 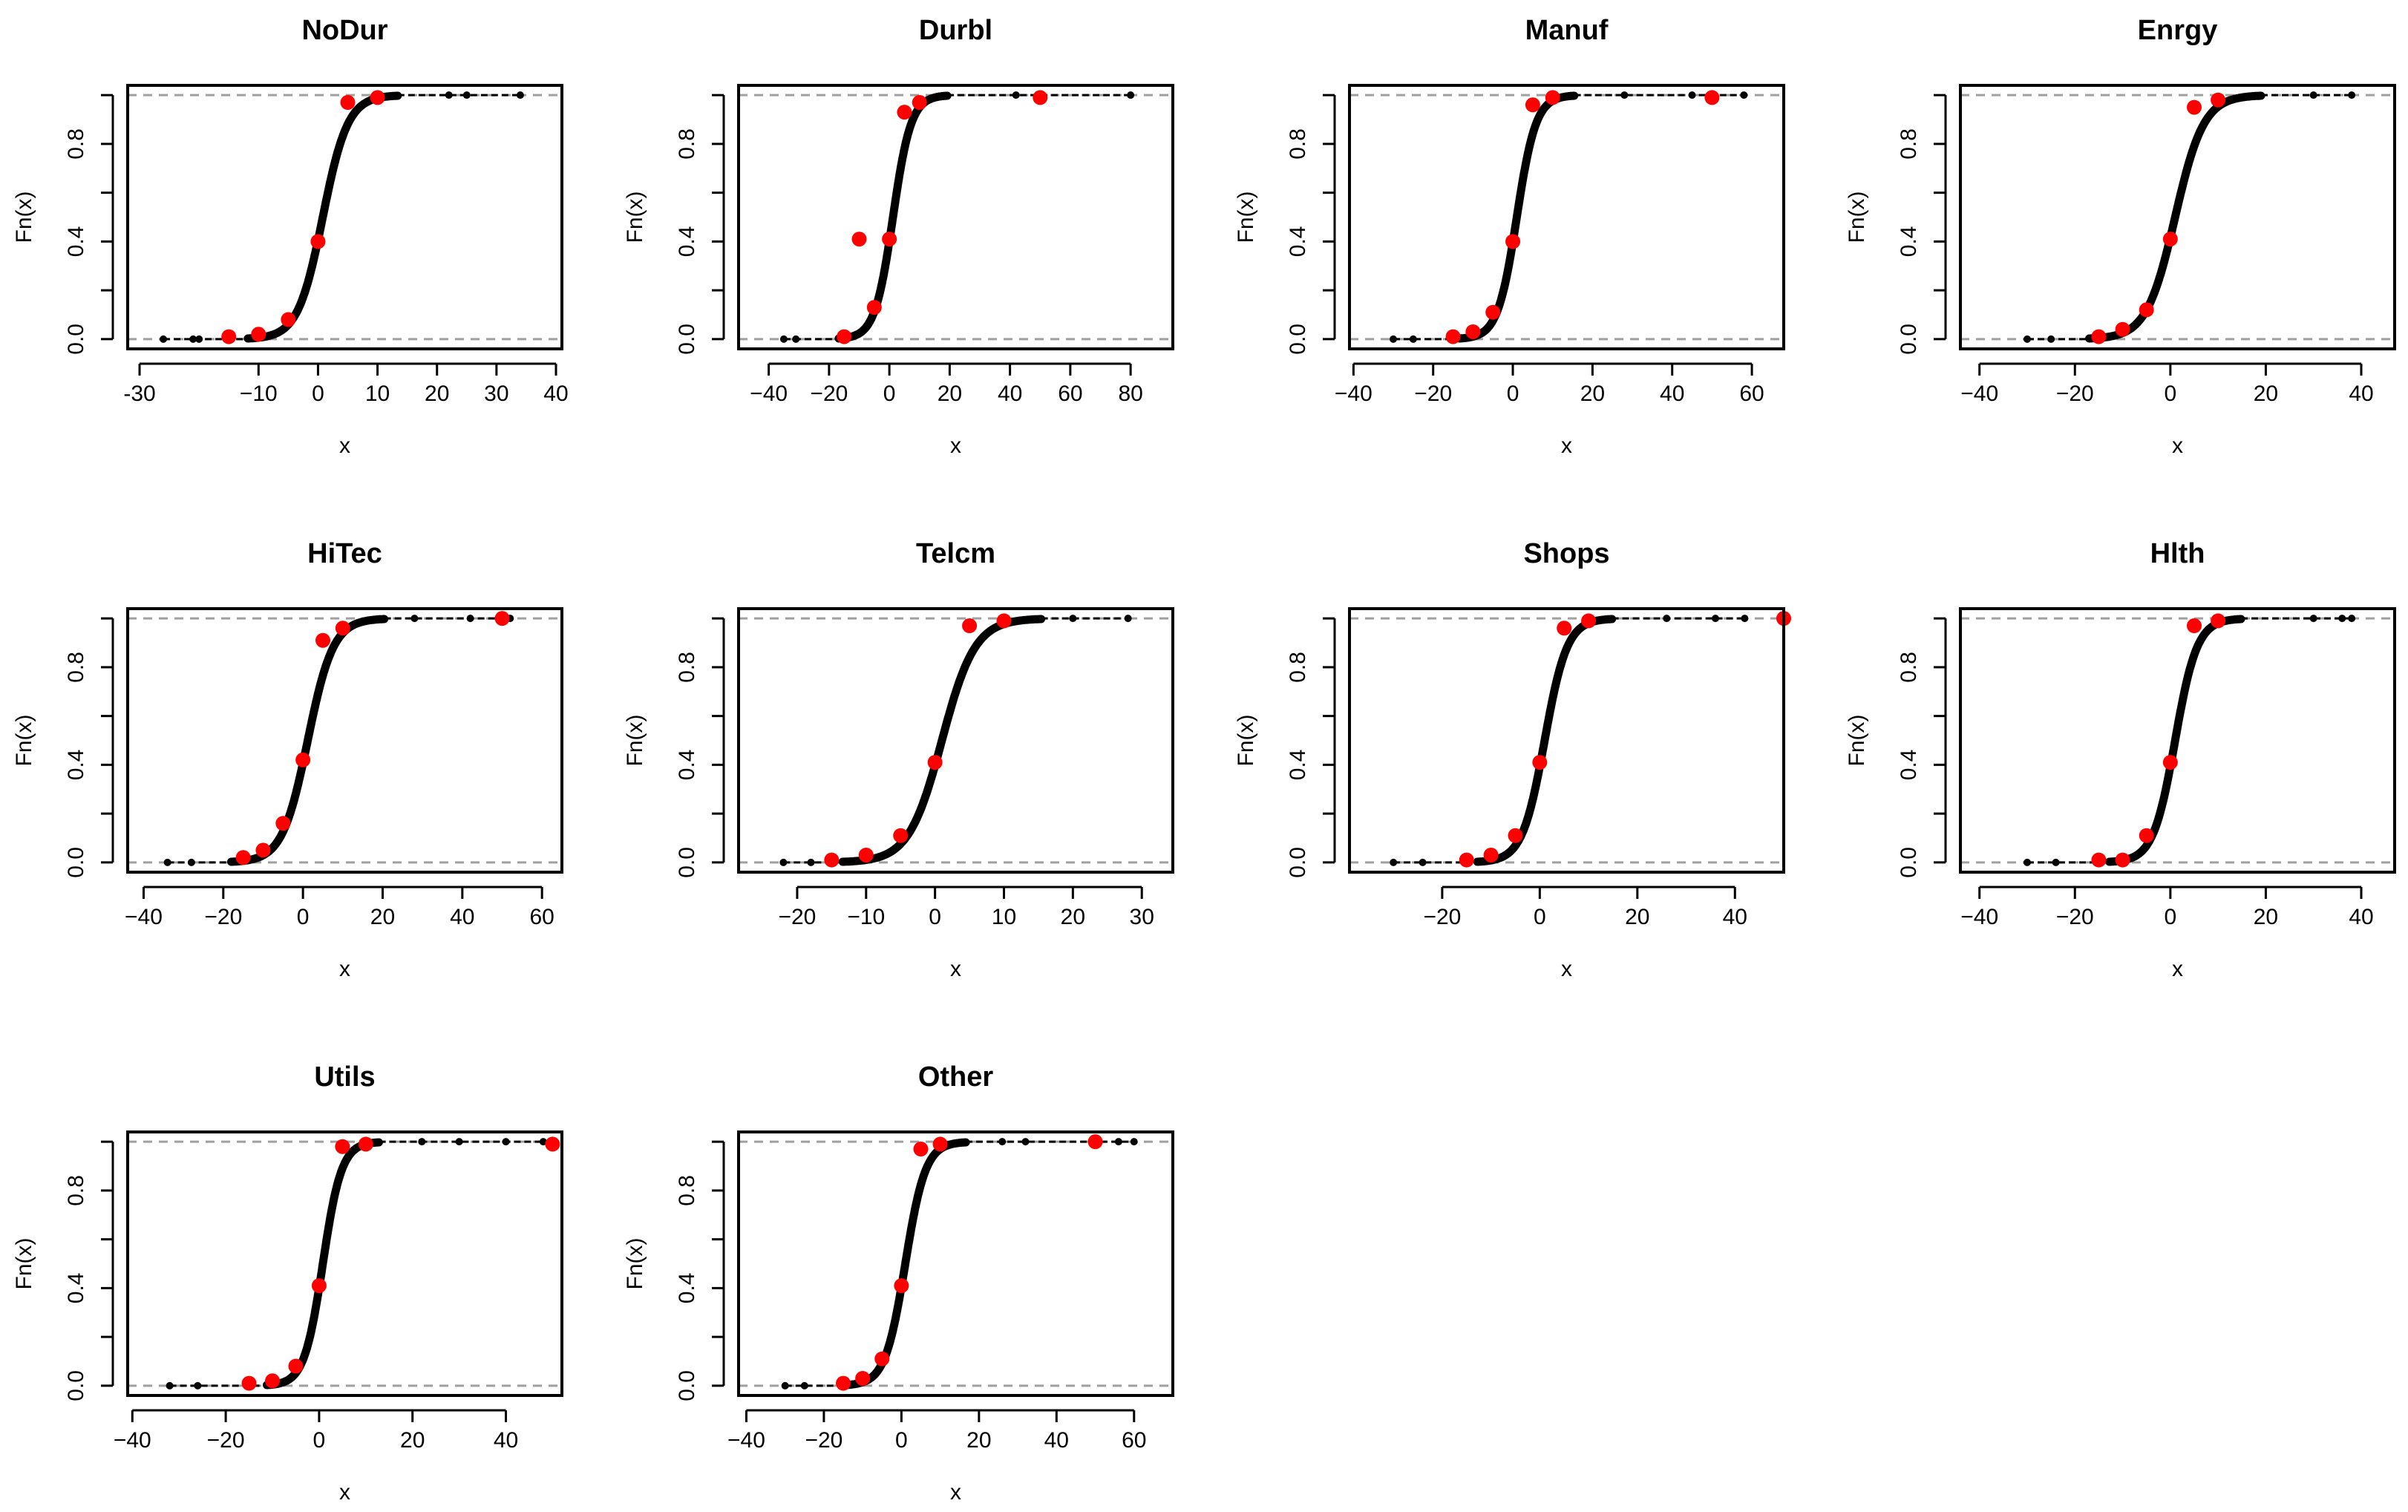 What do you see at coordinates (2178, 30) in the screenshot?
I see `panel-title: Enrgy` at bounding box center [2178, 30].